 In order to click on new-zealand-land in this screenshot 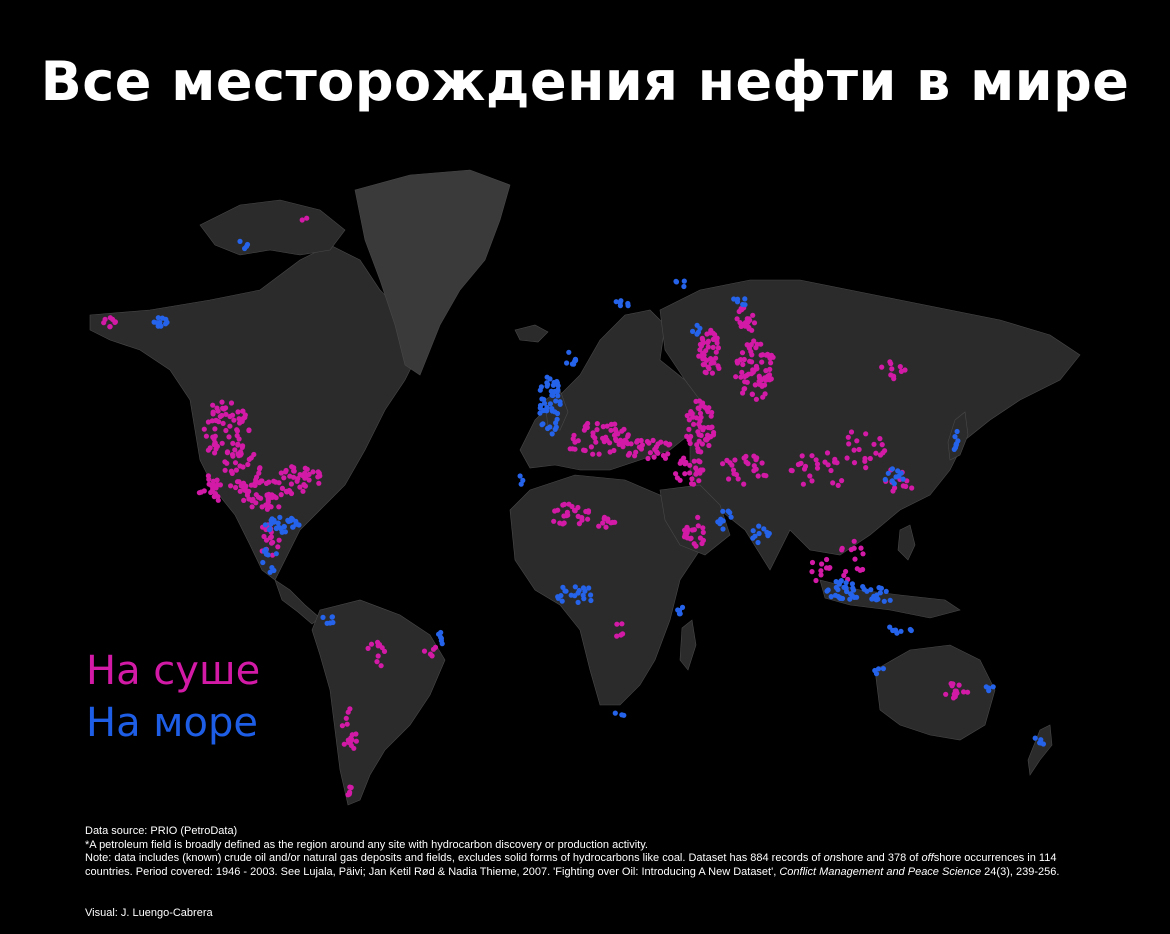, I will do `click(1040, 750)`.